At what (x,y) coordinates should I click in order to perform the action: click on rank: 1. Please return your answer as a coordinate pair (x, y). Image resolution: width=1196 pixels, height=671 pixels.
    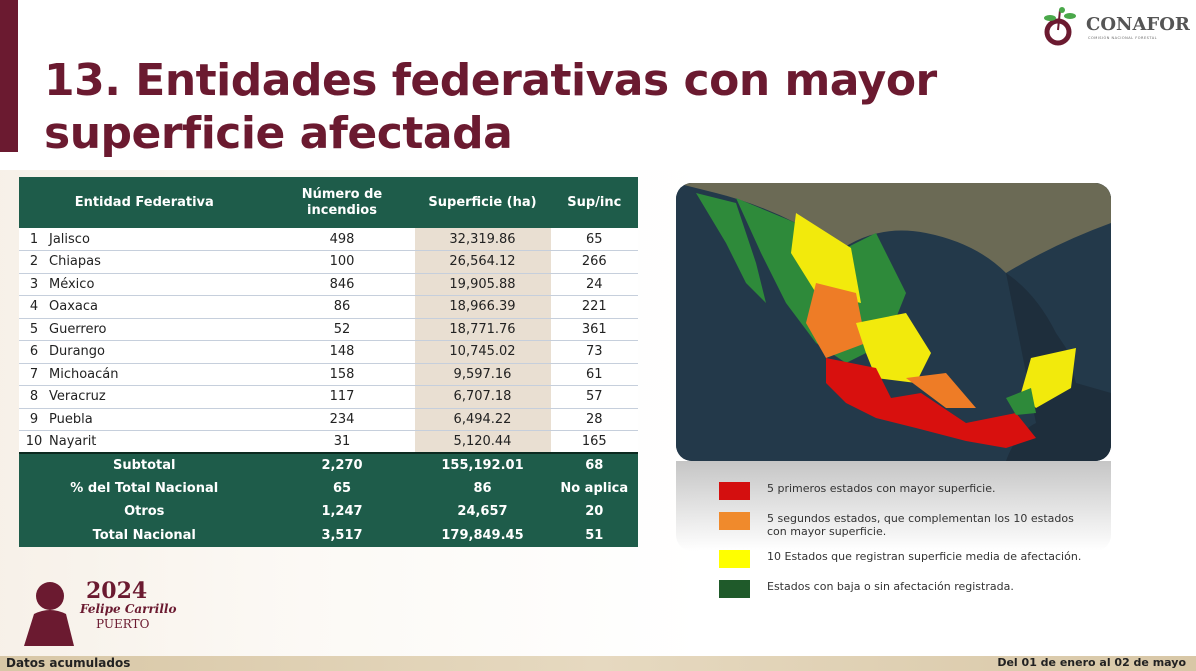
    Looking at the image, I should click on (32, 239).